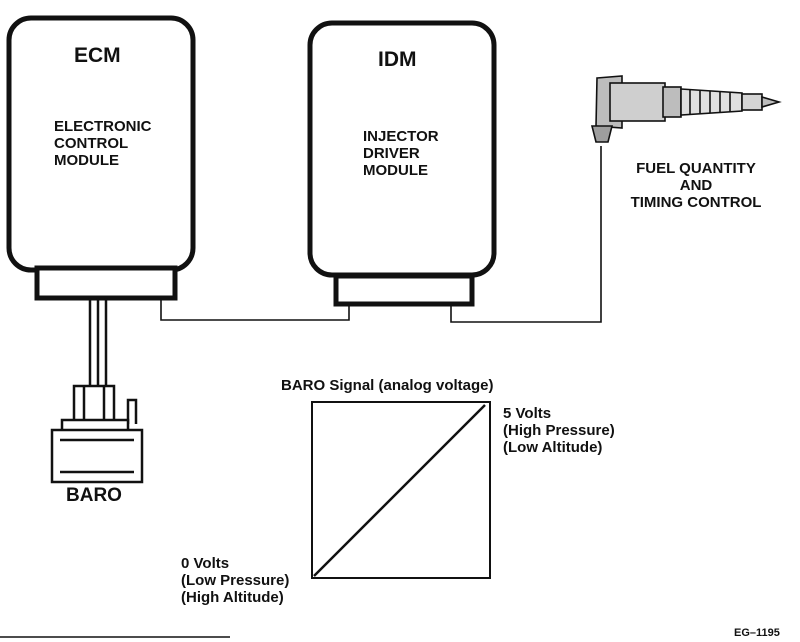  Describe the element at coordinates (232, 597) in the screenshot. I see `graph-low-line-3: (High Altitude)` at that location.